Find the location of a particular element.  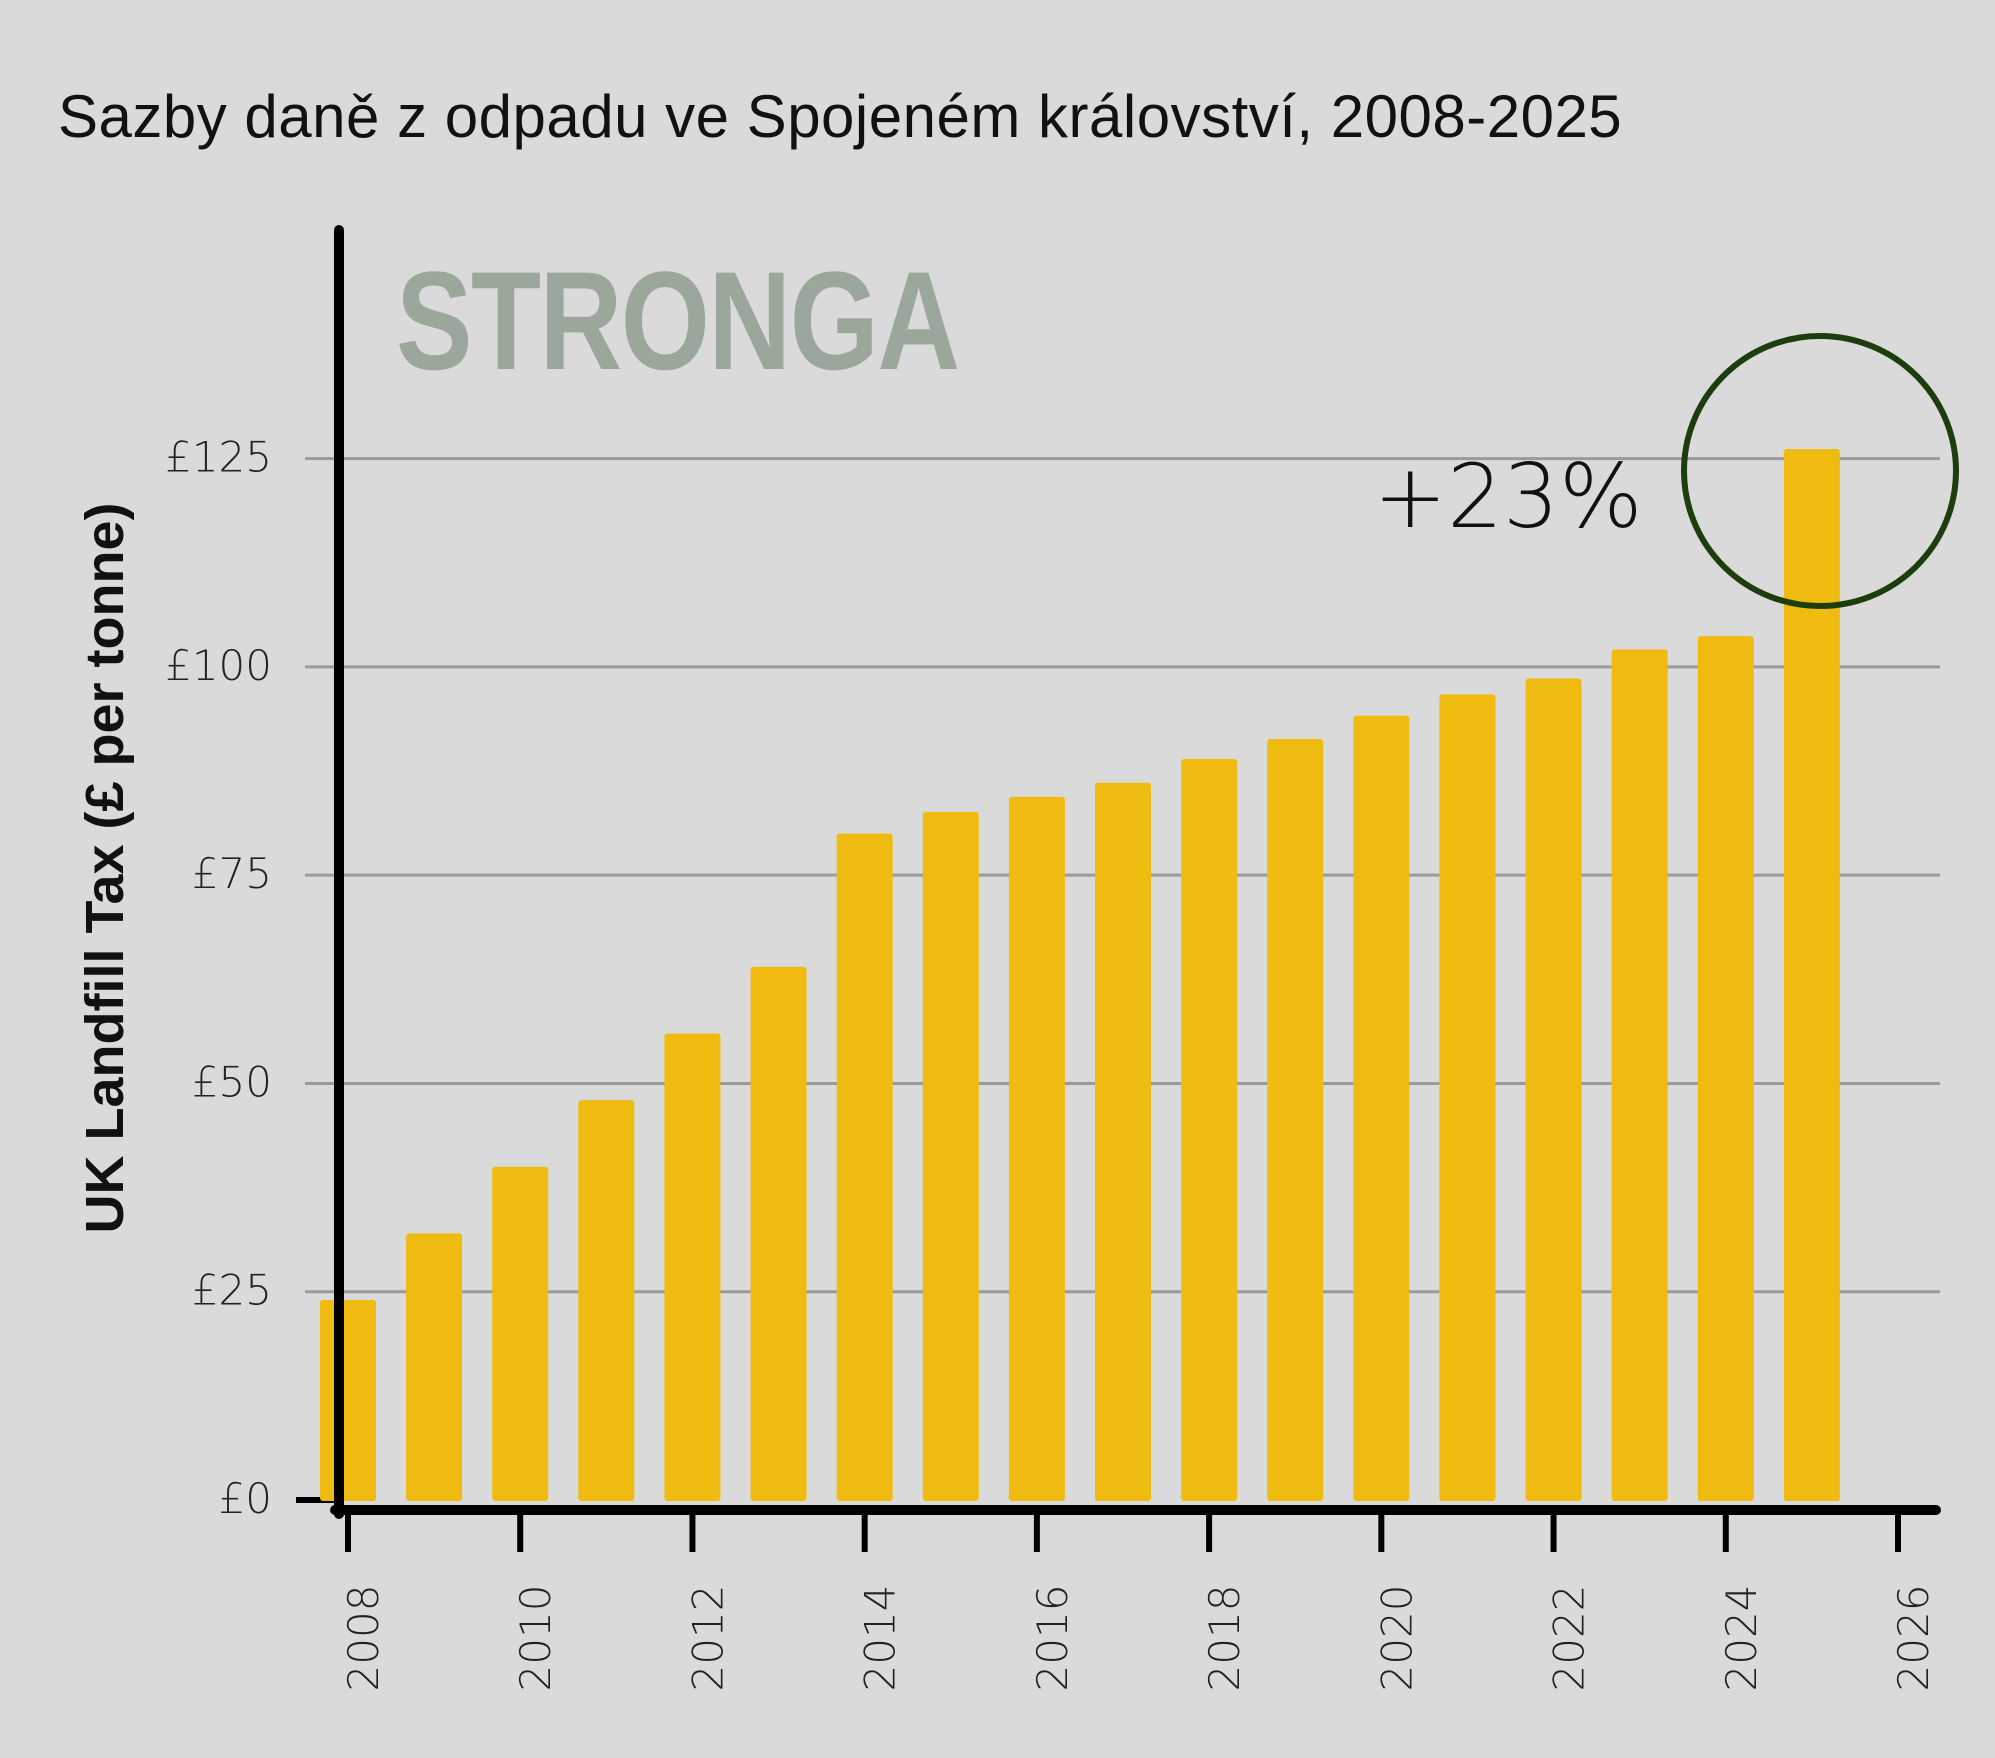

x-tick-label: 2022 is located at coordinates (1569, 1638).